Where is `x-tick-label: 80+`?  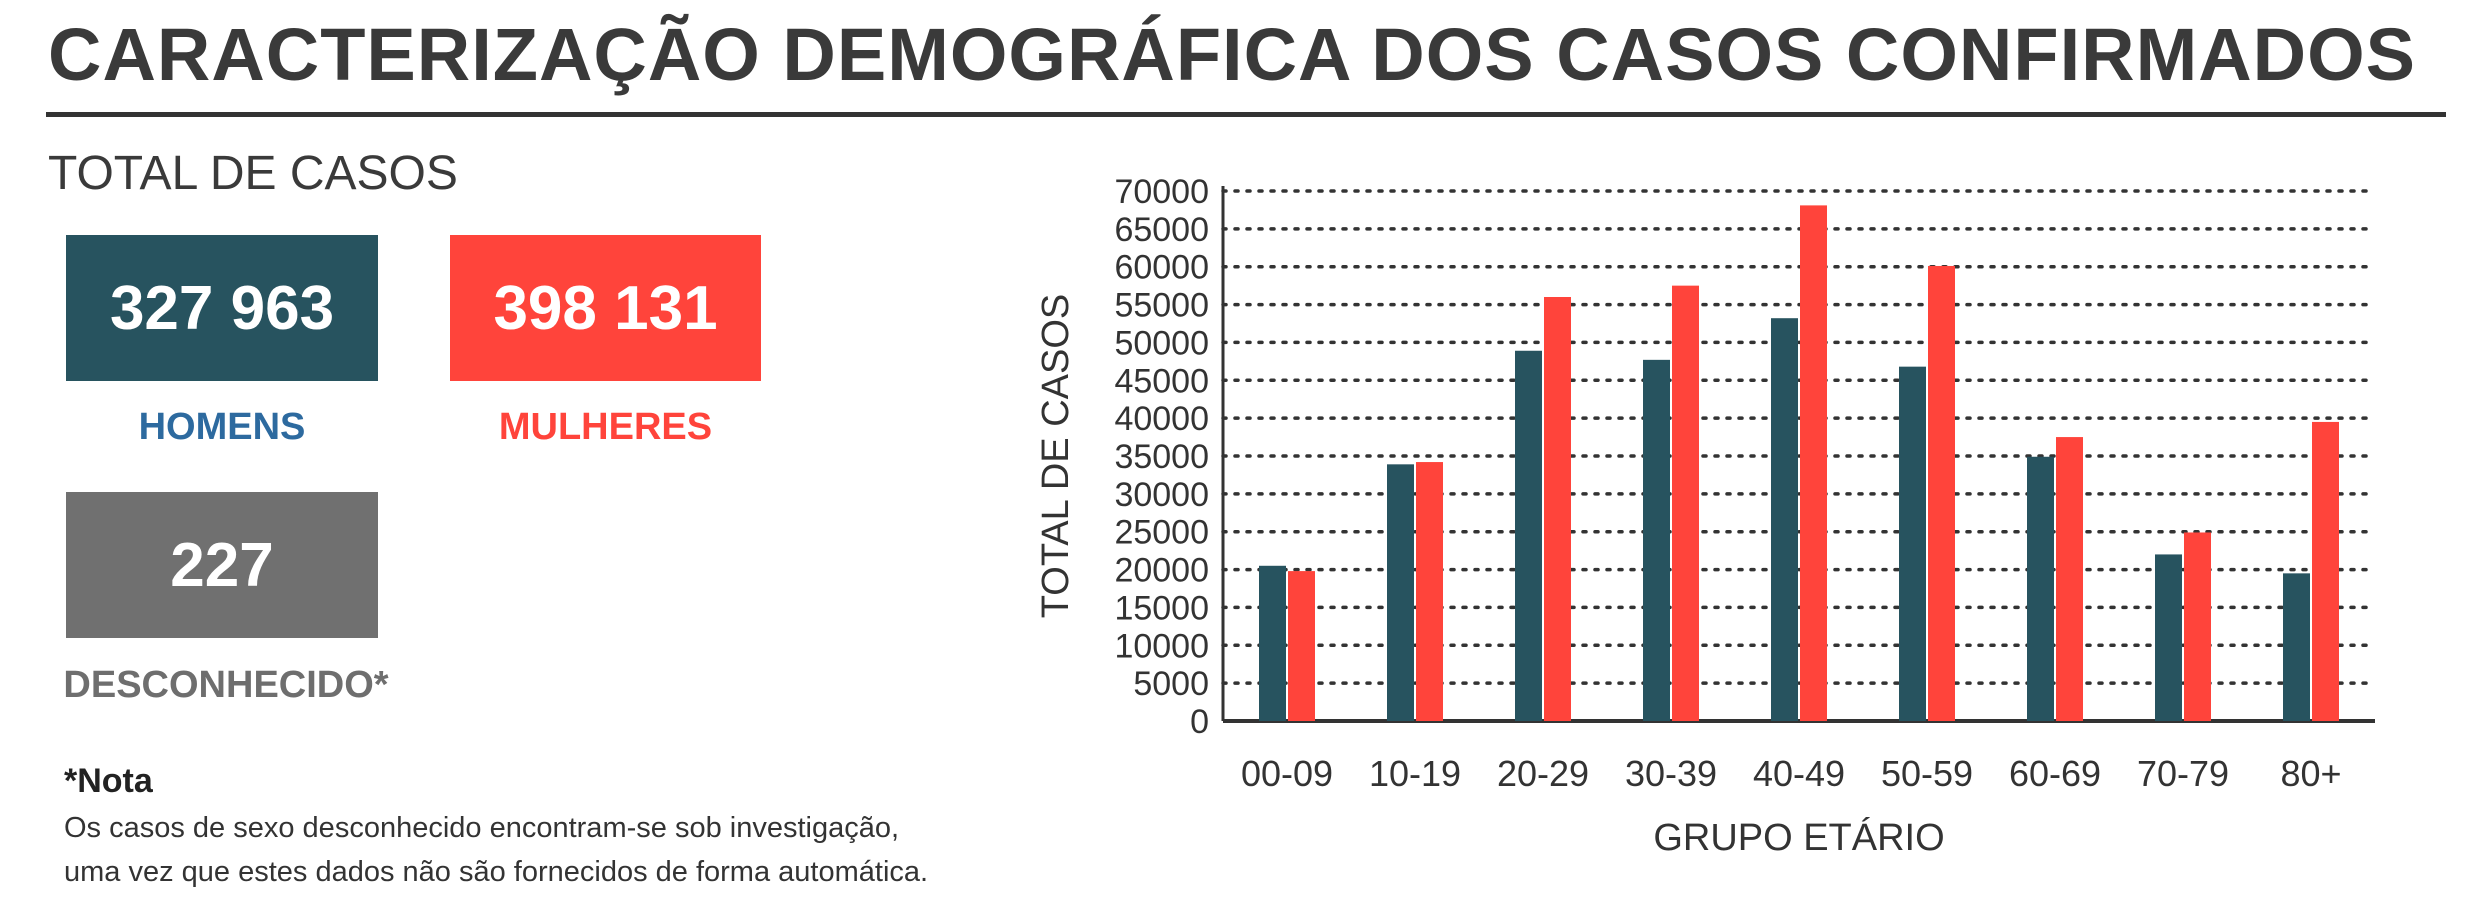
x-tick-label: 80+ is located at coordinates (2310, 773).